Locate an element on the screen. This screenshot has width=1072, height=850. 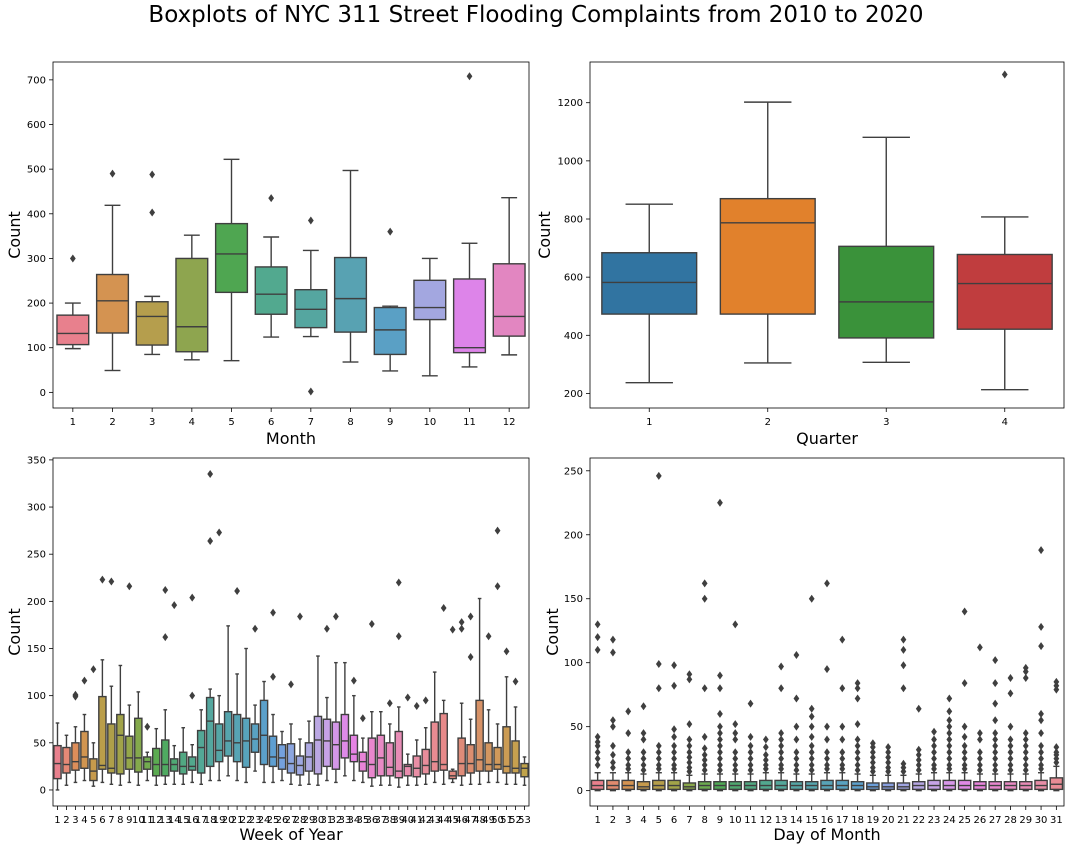
y-tick-label: 150 is located at coordinates (36, 649).